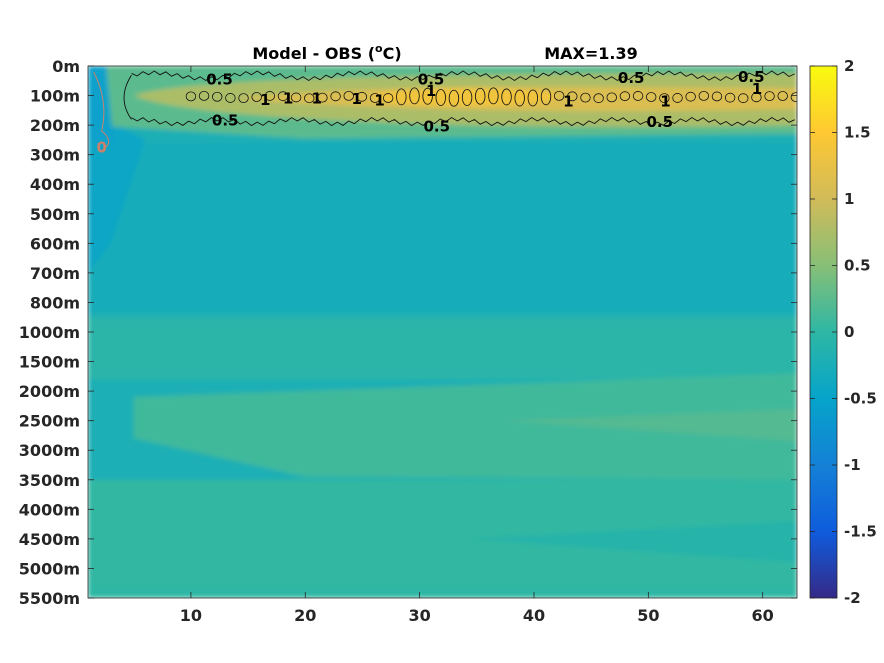 The height and width of the screenshot is (663, 884). I want to click on y-tick-label: 0m, so click(66, 66).